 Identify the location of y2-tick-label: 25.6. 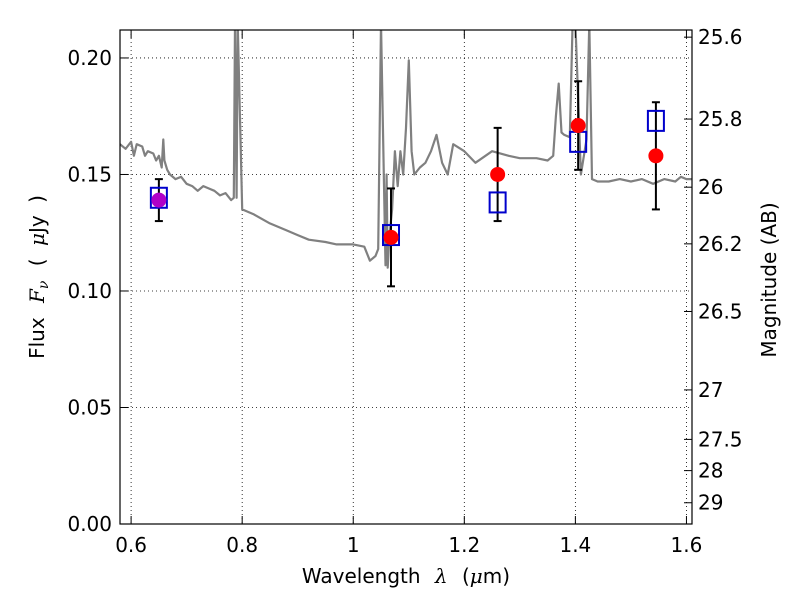
(720, 37).